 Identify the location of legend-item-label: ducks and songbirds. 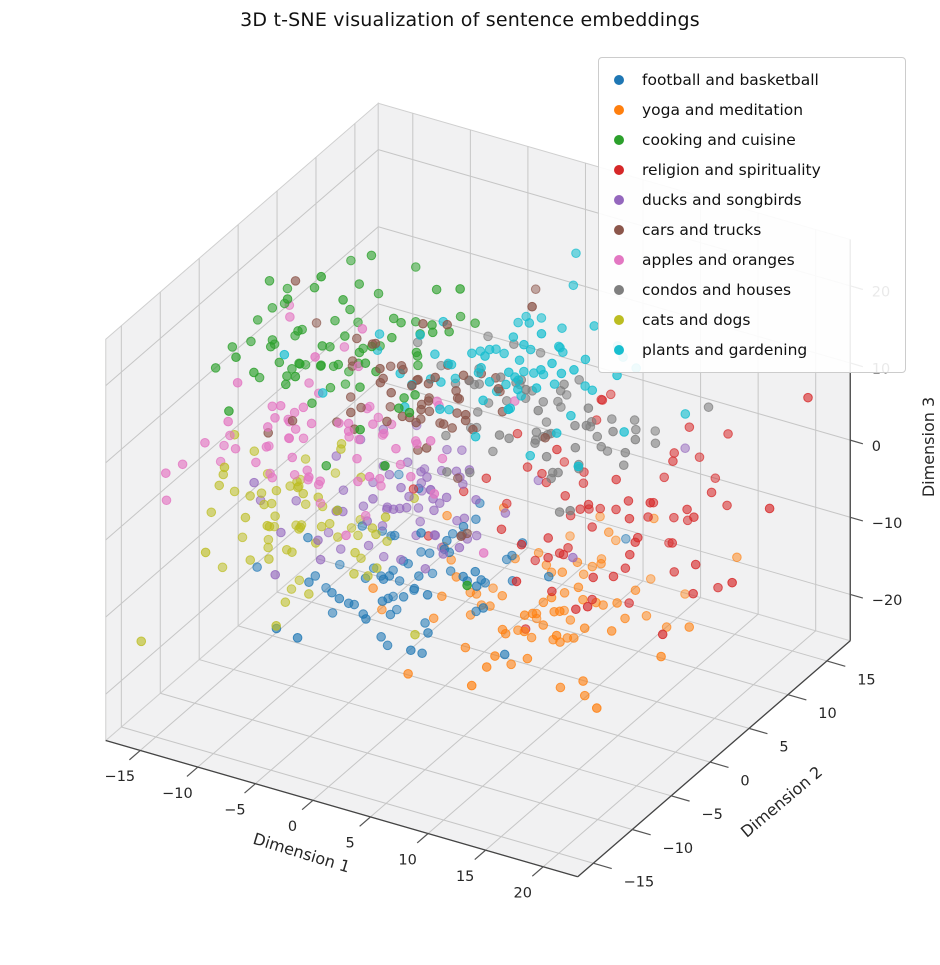
(722, 200).